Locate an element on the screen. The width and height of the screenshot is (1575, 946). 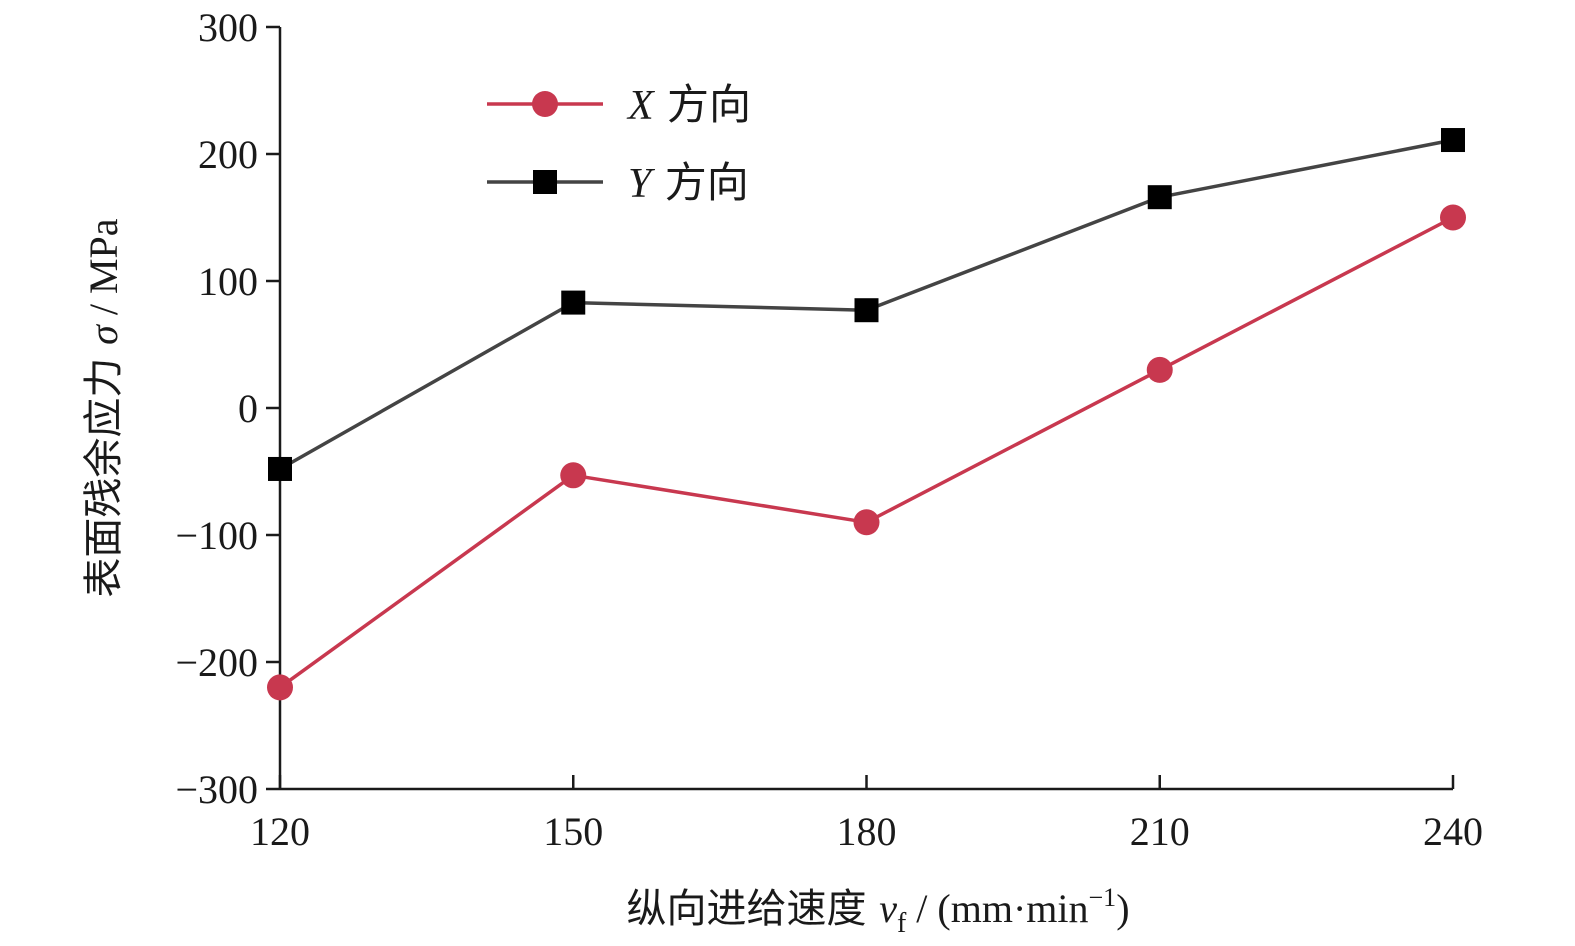
legend-label-symbol: Y is located at coordinates (642, 184).